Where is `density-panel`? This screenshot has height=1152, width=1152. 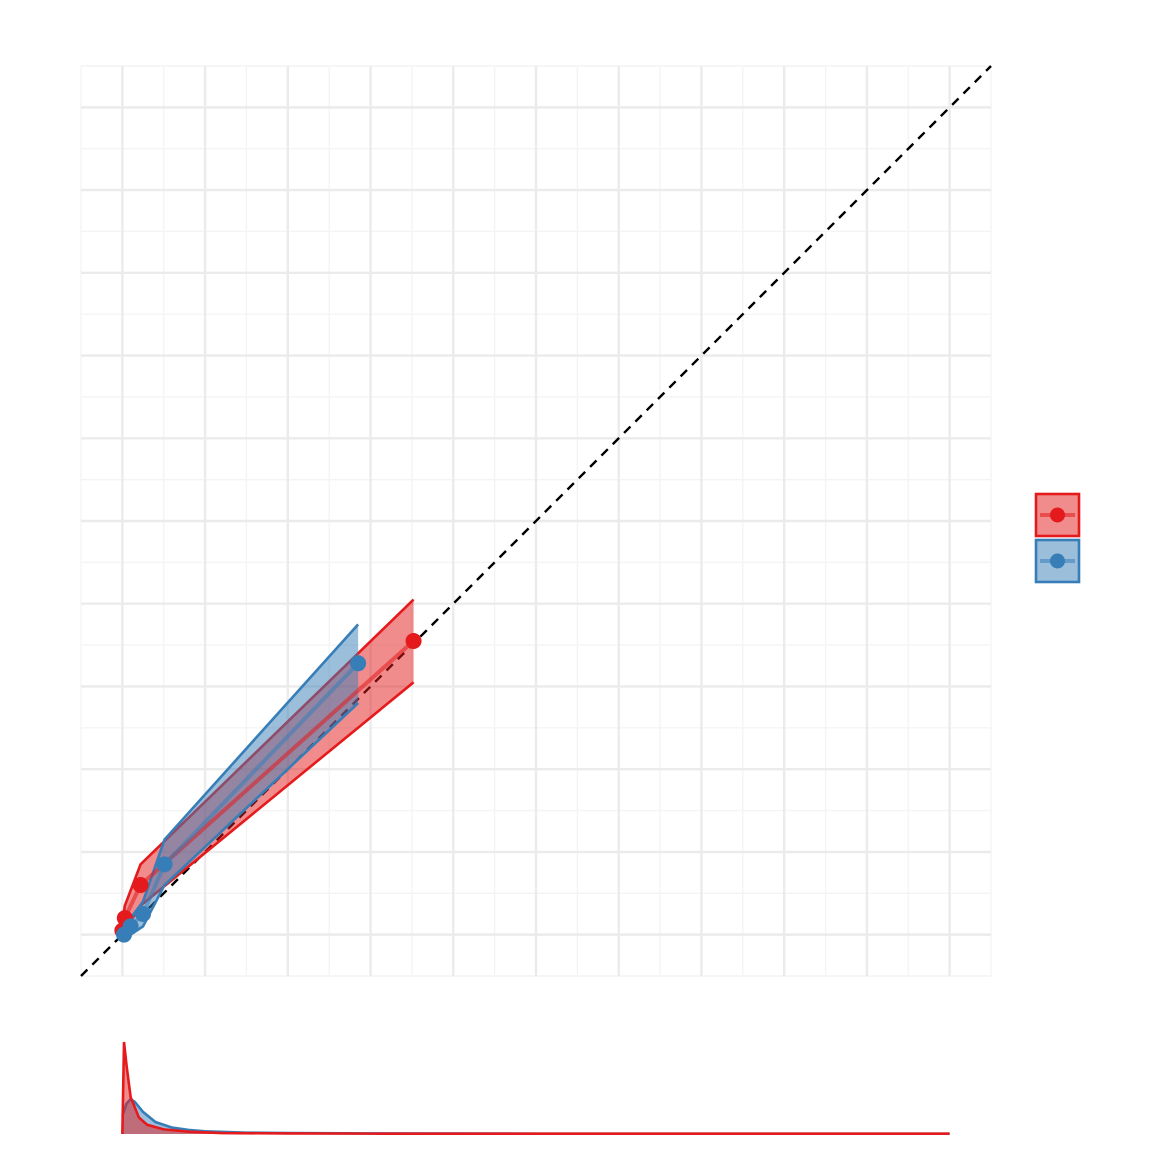 density-panel is located at coordinates (535, 1088).